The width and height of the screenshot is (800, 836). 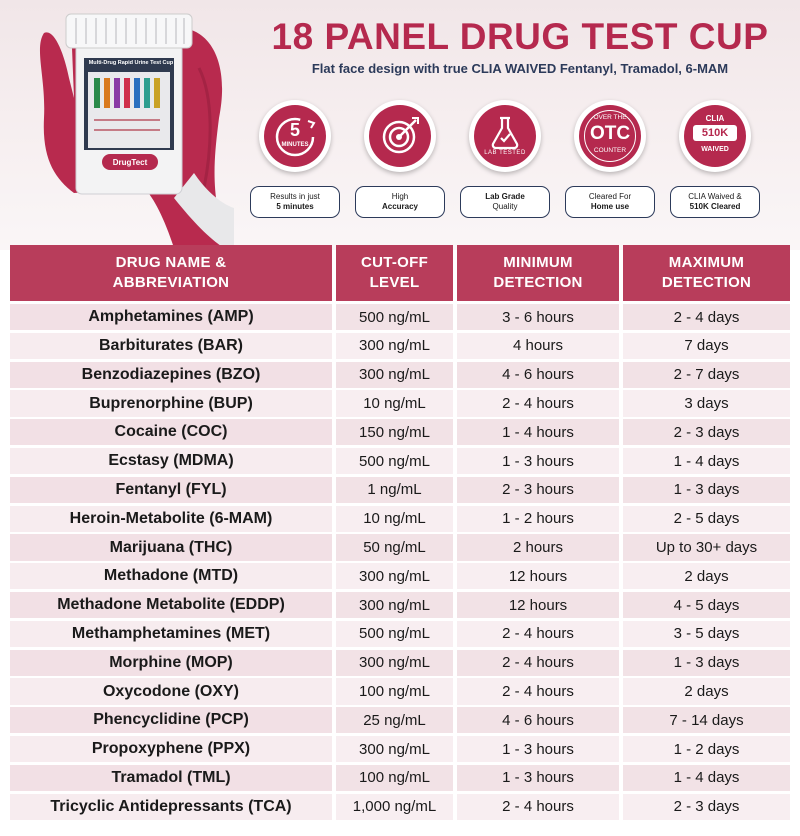 What do you see at coordinates (706, 749) in the screenshot?
I see `max-detection-cell: 1 - 2 days` at bounding box center [706, 749].